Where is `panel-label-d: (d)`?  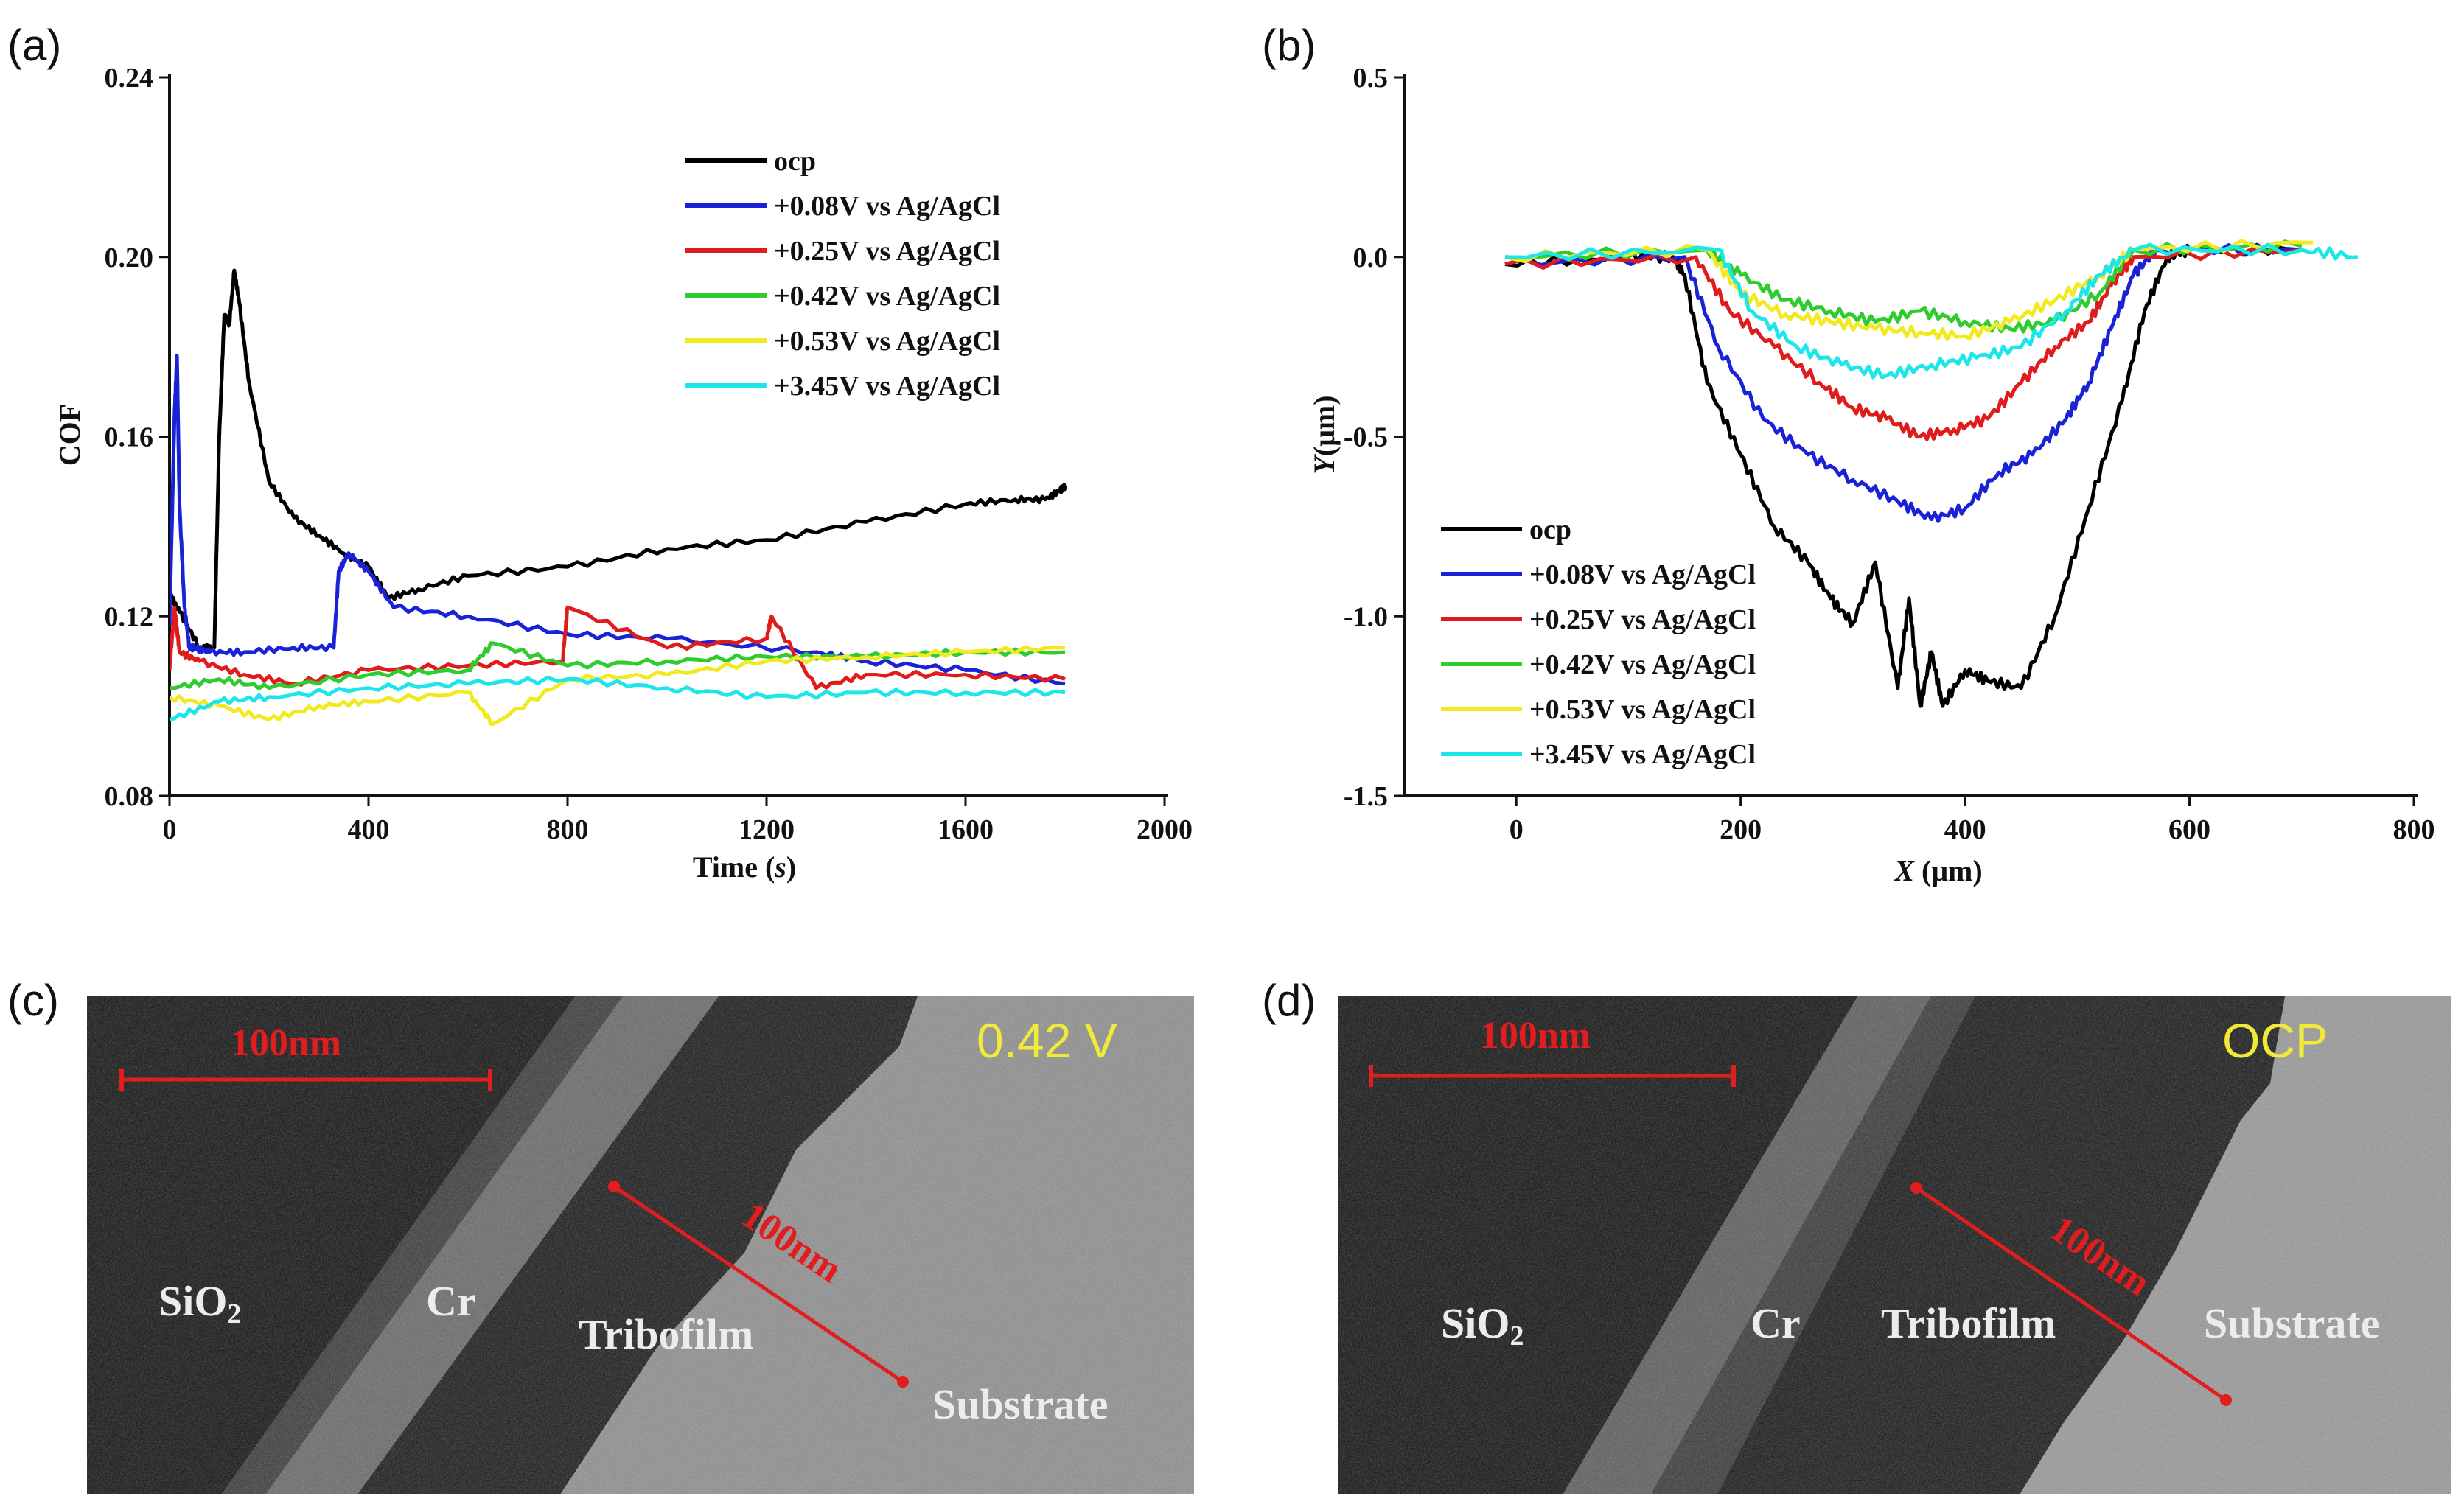
panel-label-d: (d) is located at coordinates (1289, 1001).